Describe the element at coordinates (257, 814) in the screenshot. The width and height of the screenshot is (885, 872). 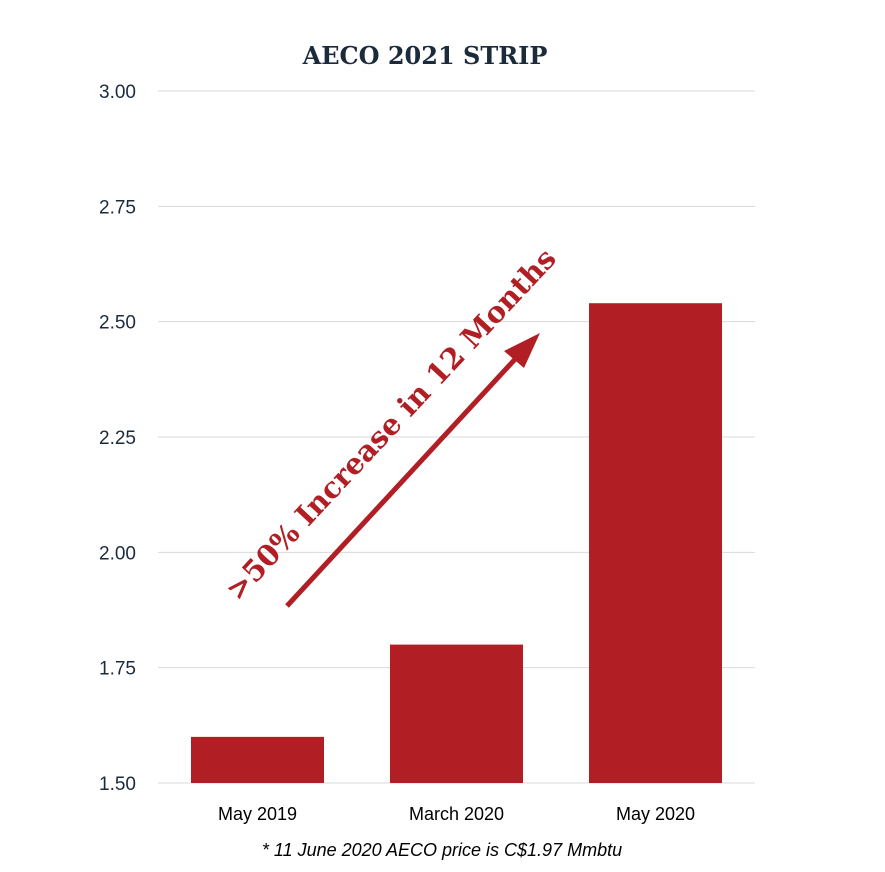
I see `x-tick-label: May 2019` at that location.